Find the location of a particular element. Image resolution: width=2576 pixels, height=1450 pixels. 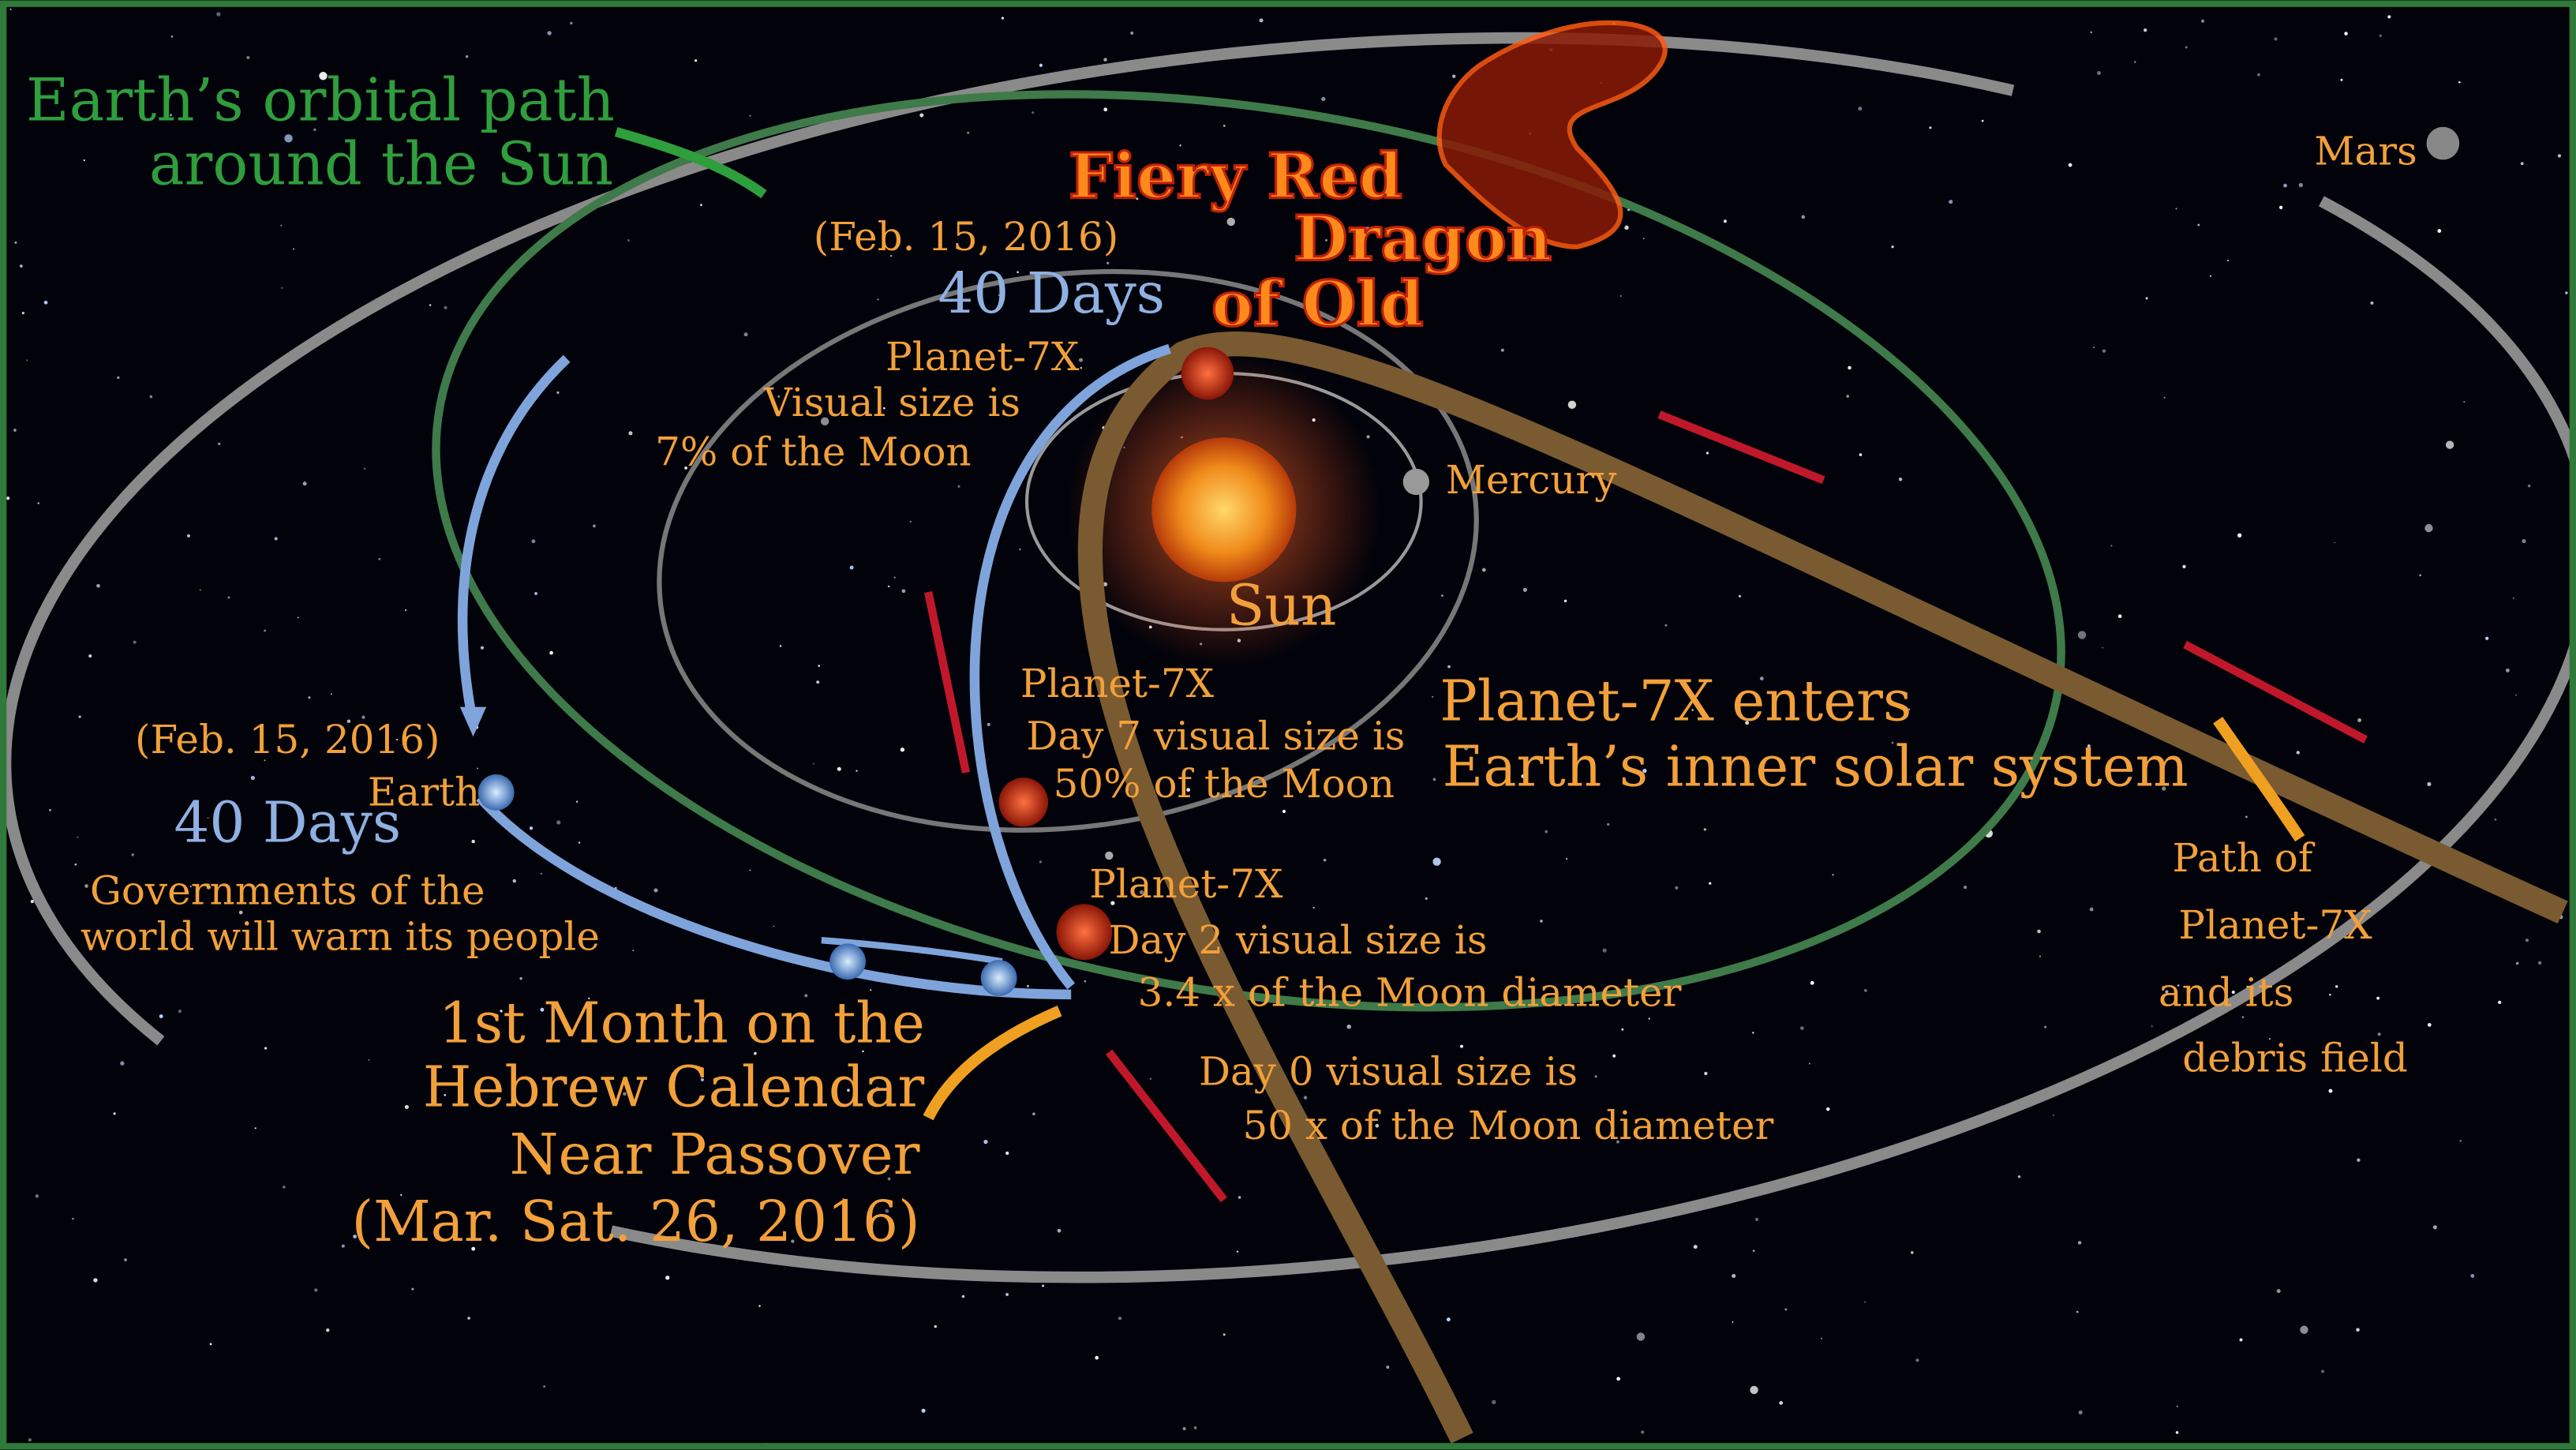

enters-label: Planet-7X enters is located at coordinates (1675, 701).